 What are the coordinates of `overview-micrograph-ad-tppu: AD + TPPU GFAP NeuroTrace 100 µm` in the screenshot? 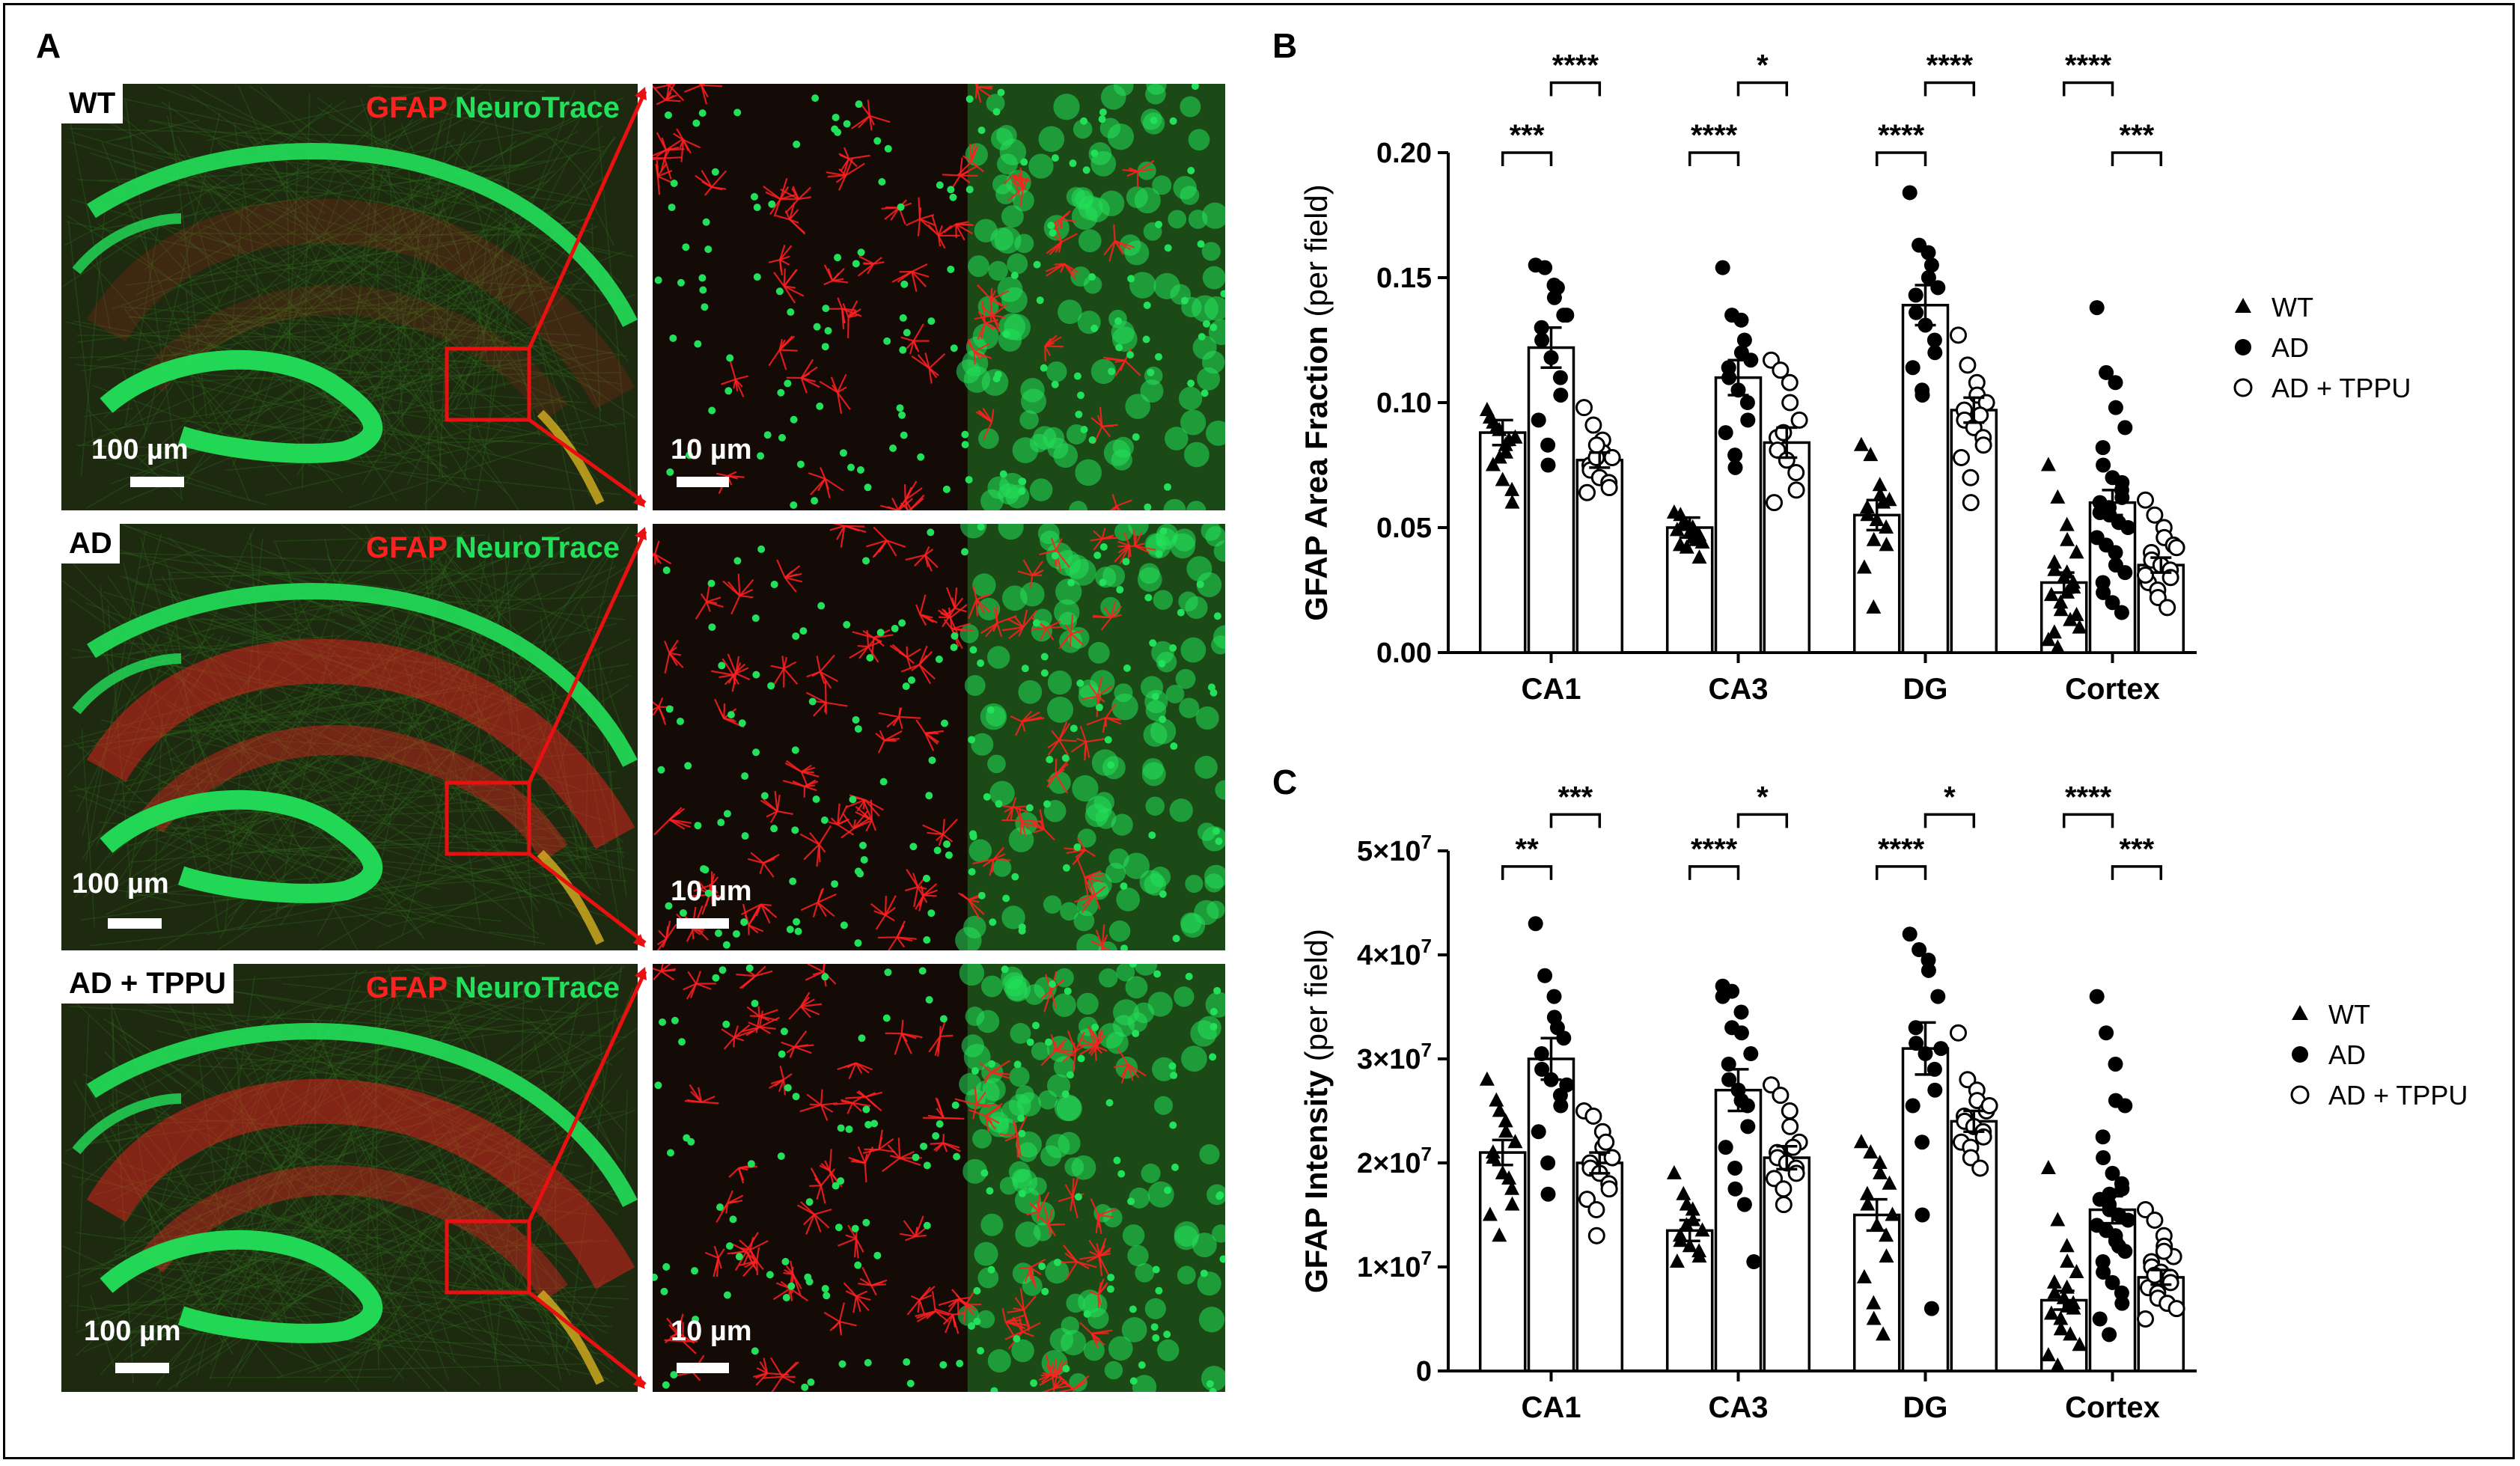 It's located at (349, 1178).